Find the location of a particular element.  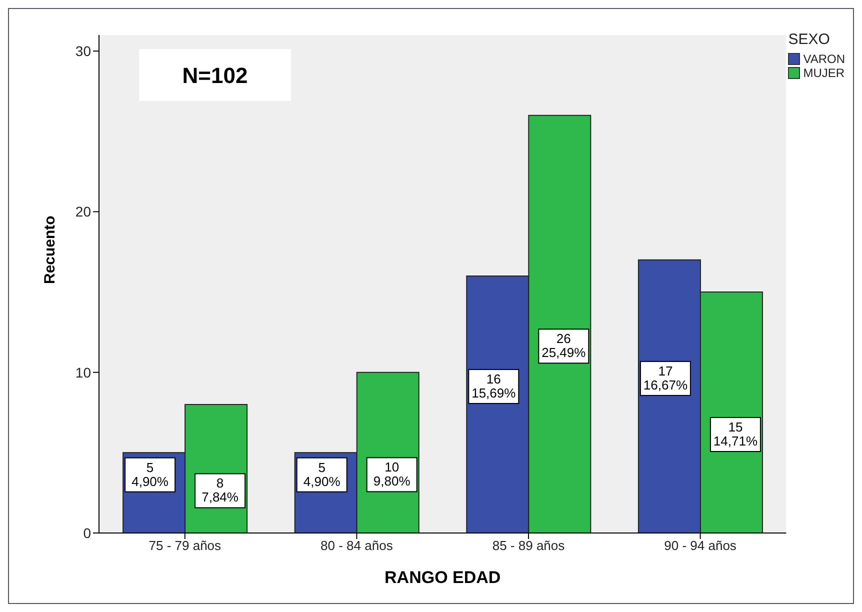

y-tick-label: 10 is located at coordinates (83, 372).